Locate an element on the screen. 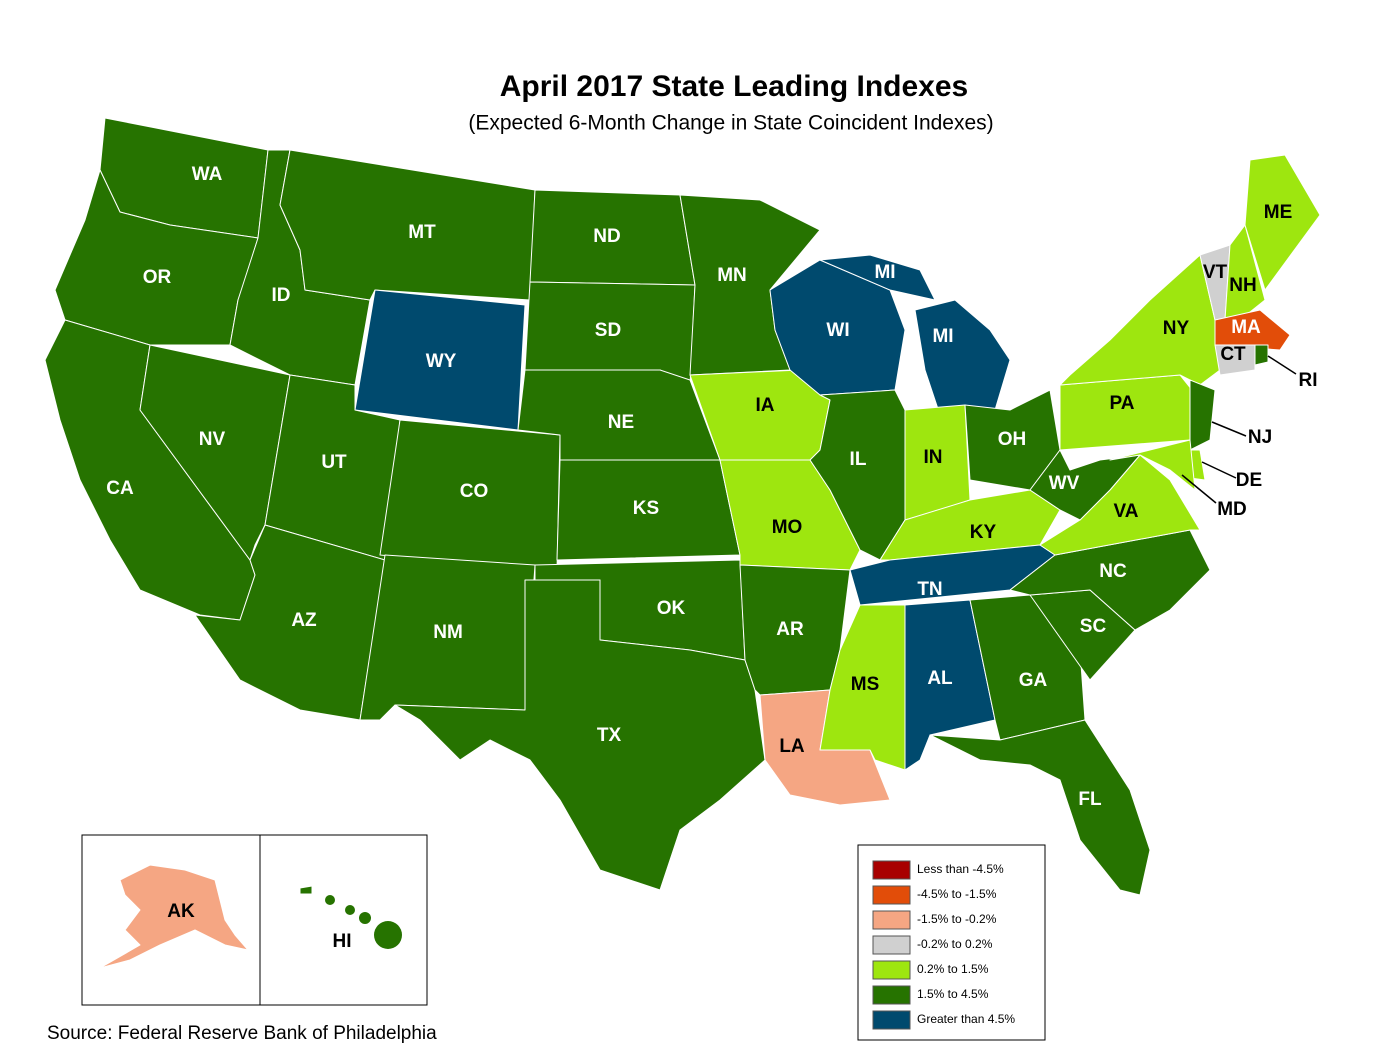 This screenshot has height=1062, width=1375. state-label: NH is located at coordinates (1242, 285).